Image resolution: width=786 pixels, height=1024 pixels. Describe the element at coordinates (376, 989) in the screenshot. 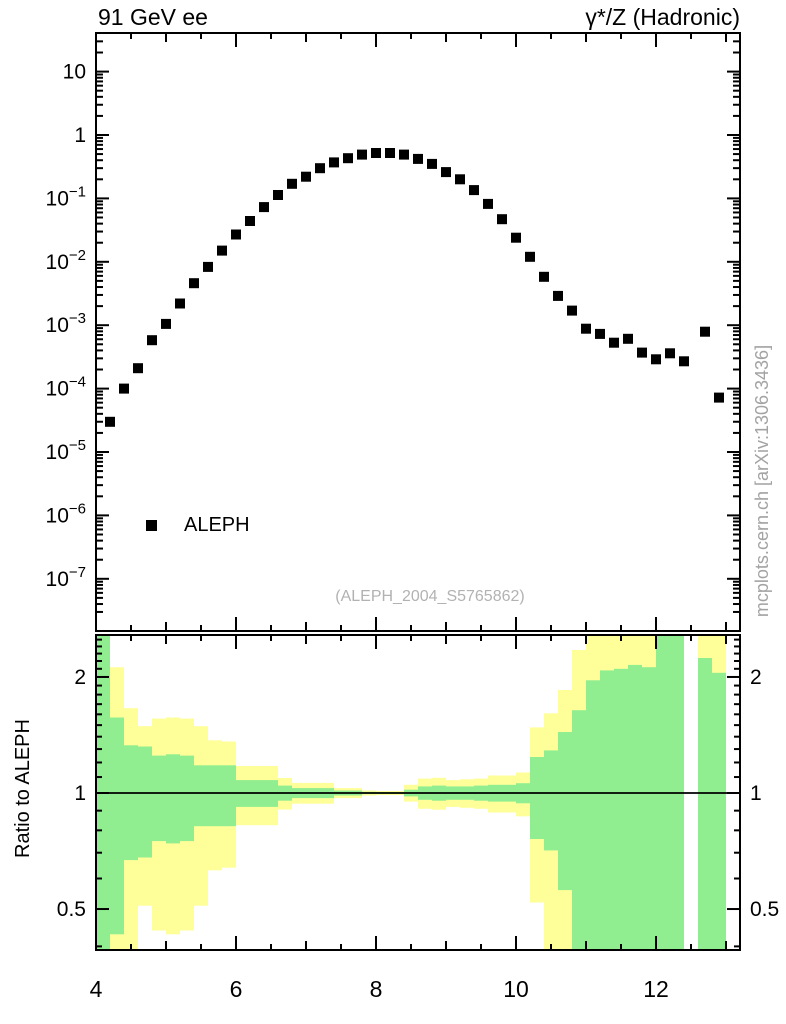

I see `x-axis-label: 8` at that location.